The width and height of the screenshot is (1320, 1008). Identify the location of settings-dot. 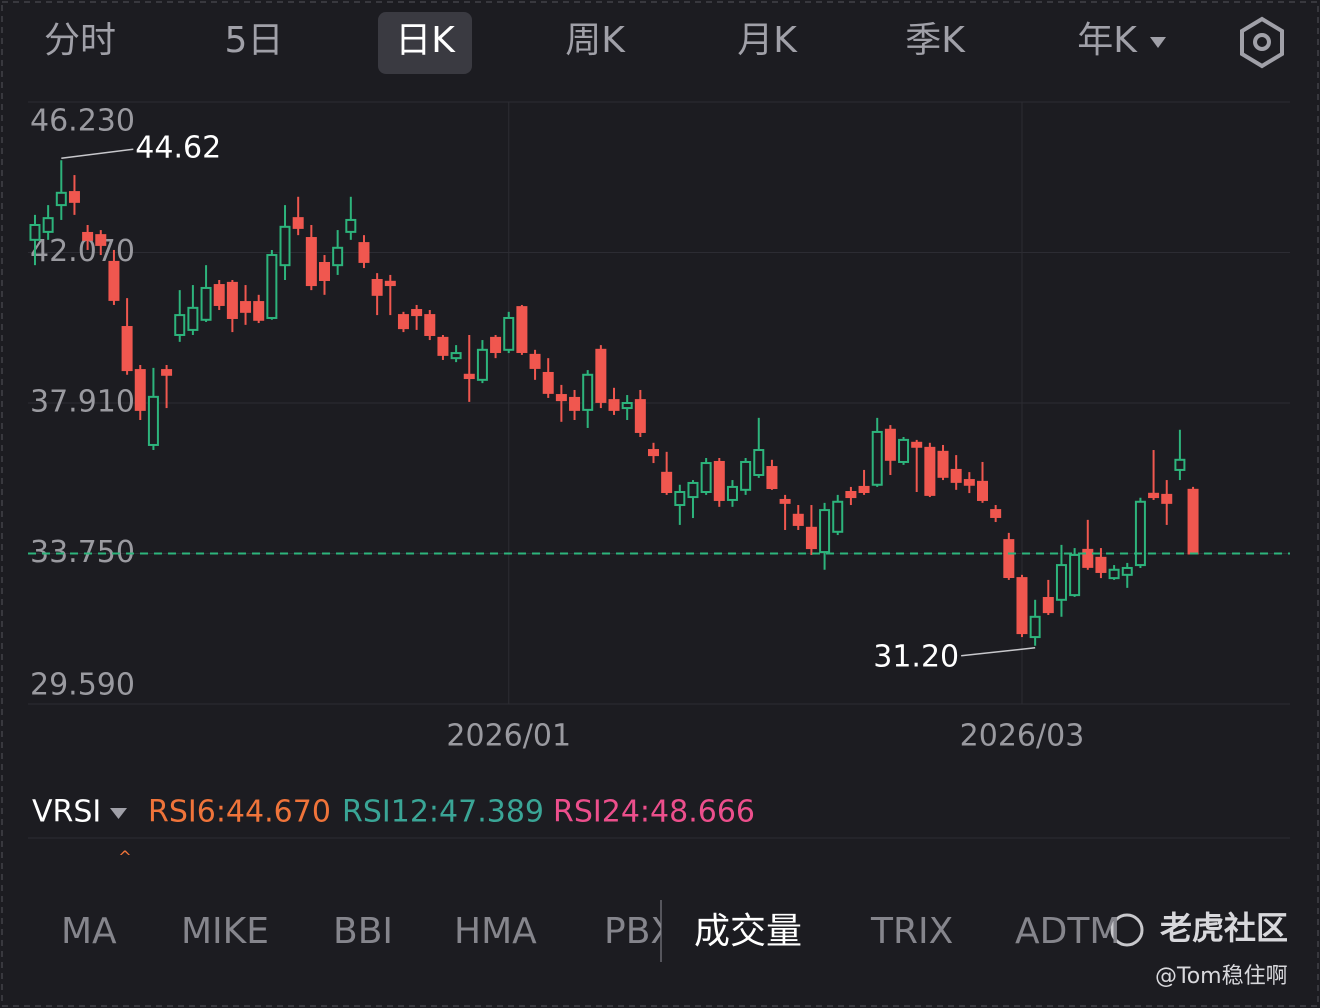
(1262, 42).